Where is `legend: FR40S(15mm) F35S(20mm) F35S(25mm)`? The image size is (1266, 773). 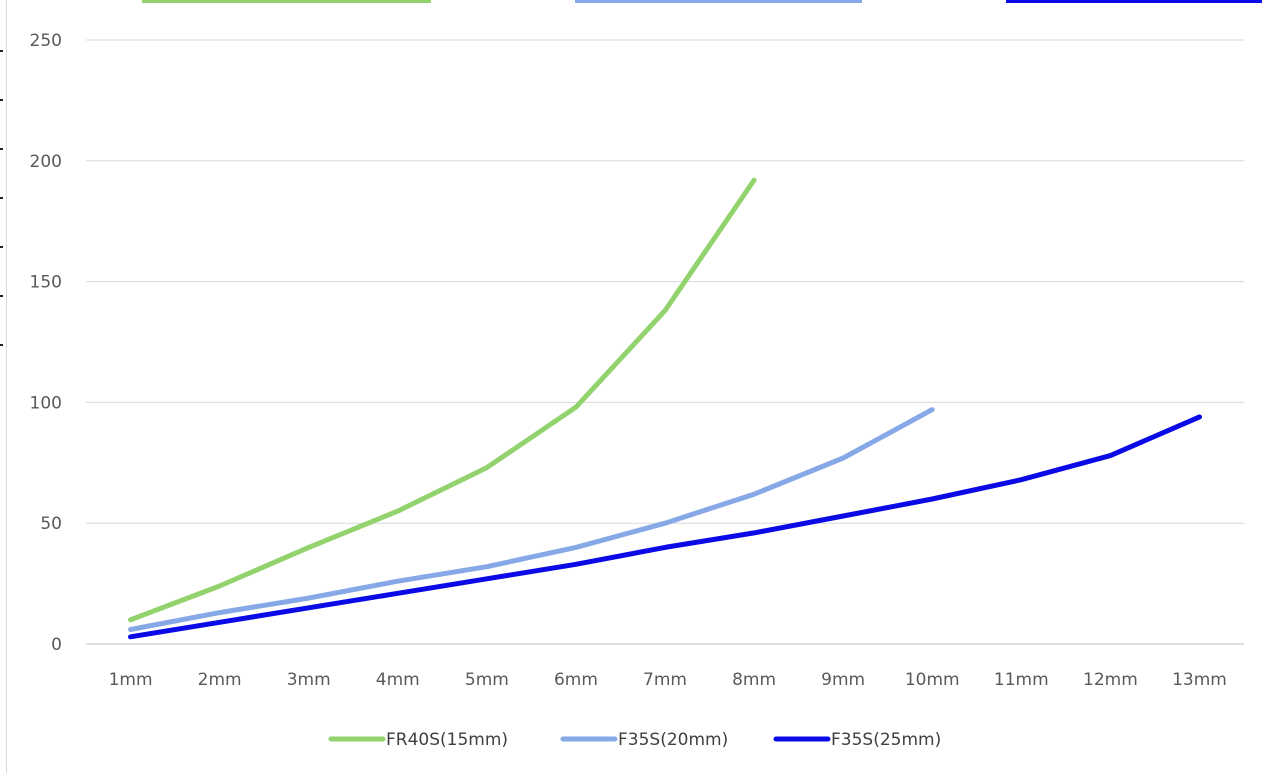 legend: FR40S(15mm) F35S(20mm) F35S(25mm) is located at coordinates (634, 740).